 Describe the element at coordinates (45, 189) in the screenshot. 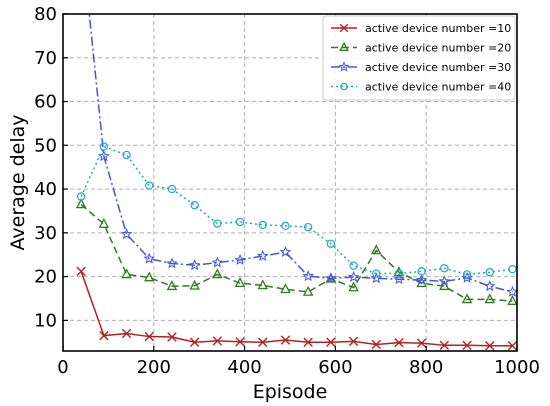

I see `y-tick-label: 40` at that location.